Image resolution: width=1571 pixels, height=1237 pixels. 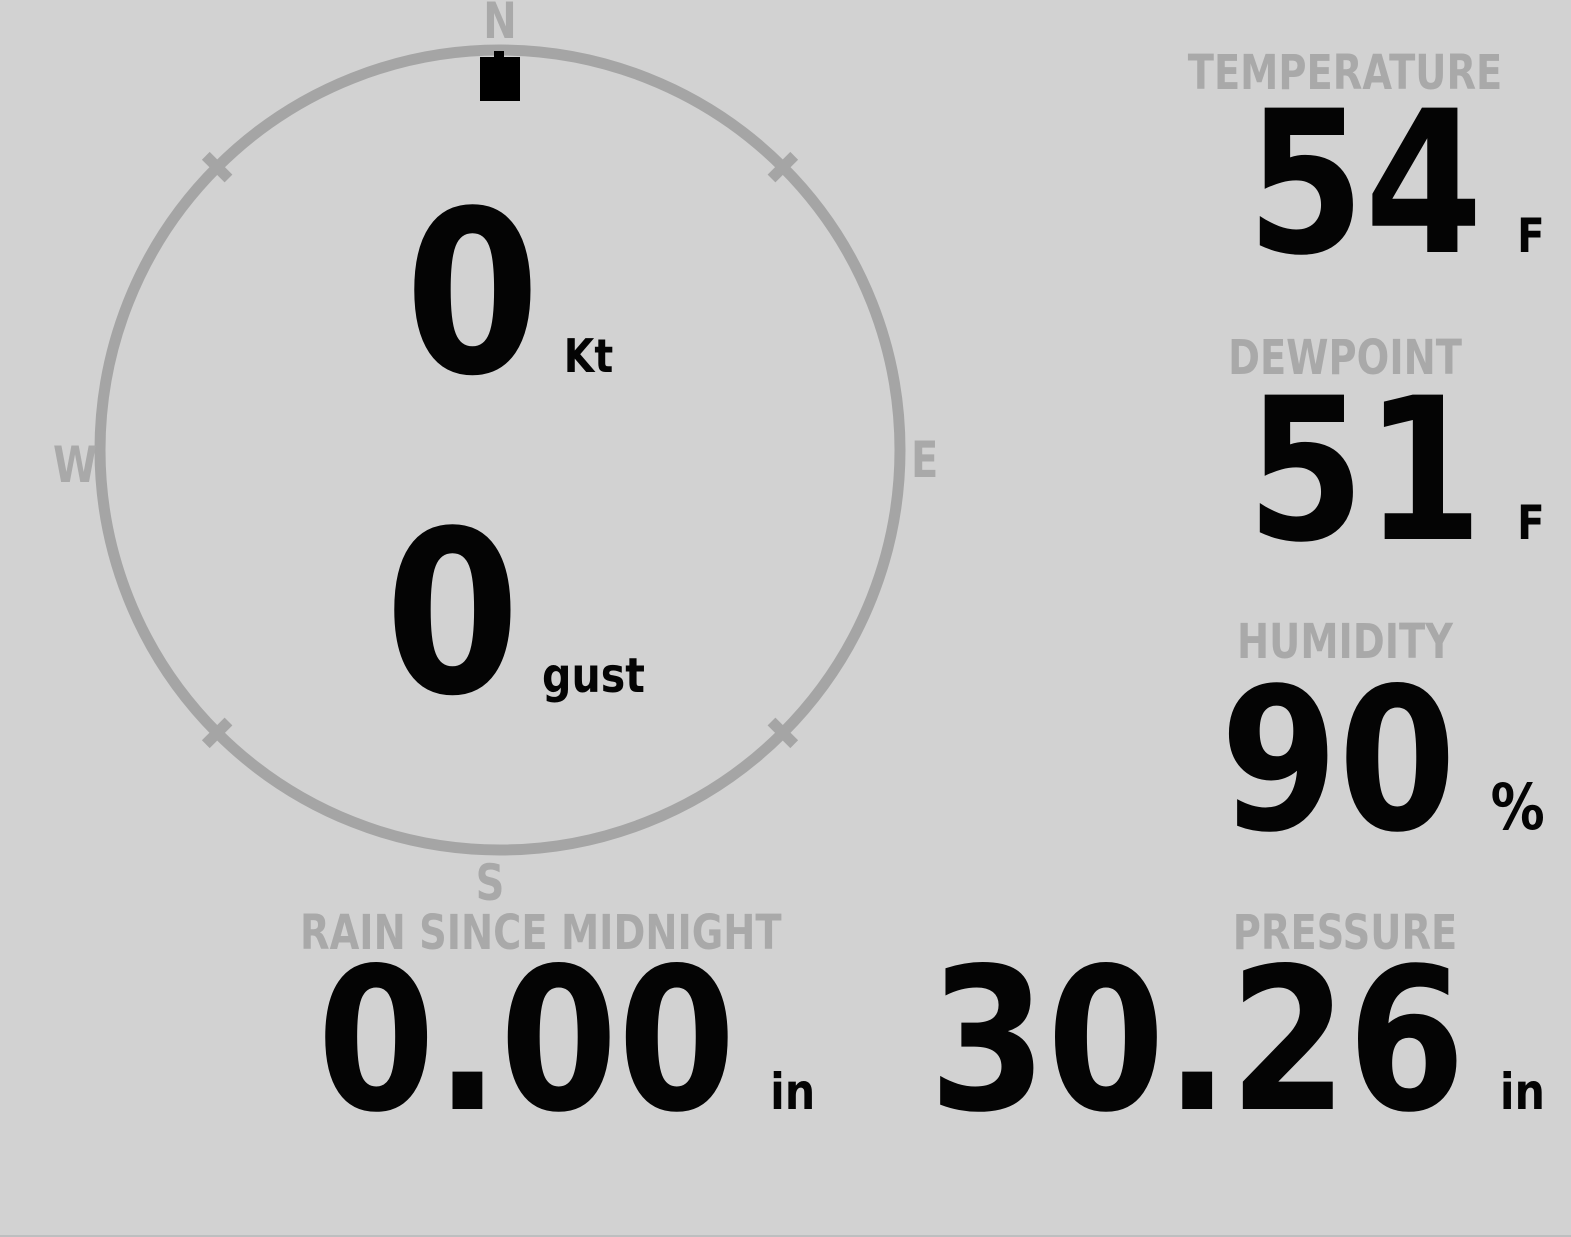 What do you see at coordinates (1345, 358) in the screenshot?
I see `dewpoint-label: DEWPOINT` at bounding box center [1345, 358].